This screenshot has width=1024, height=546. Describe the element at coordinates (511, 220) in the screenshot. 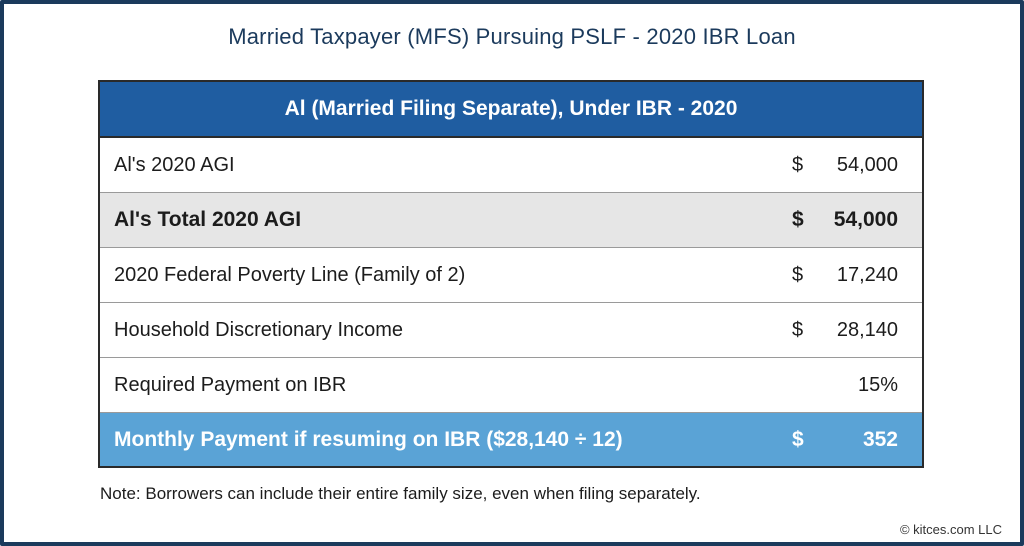

I see `table-row-total-agi: Al's Total 2020 AGI $ 54,000` at that location.